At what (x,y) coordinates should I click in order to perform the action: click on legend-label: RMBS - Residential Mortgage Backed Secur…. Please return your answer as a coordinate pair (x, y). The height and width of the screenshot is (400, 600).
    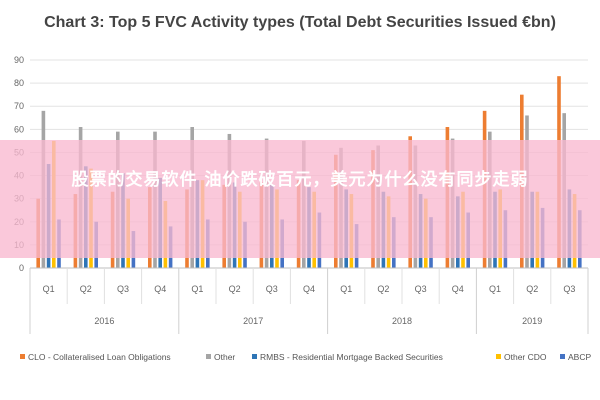
    Looking at the image, I should click on (351, 357).